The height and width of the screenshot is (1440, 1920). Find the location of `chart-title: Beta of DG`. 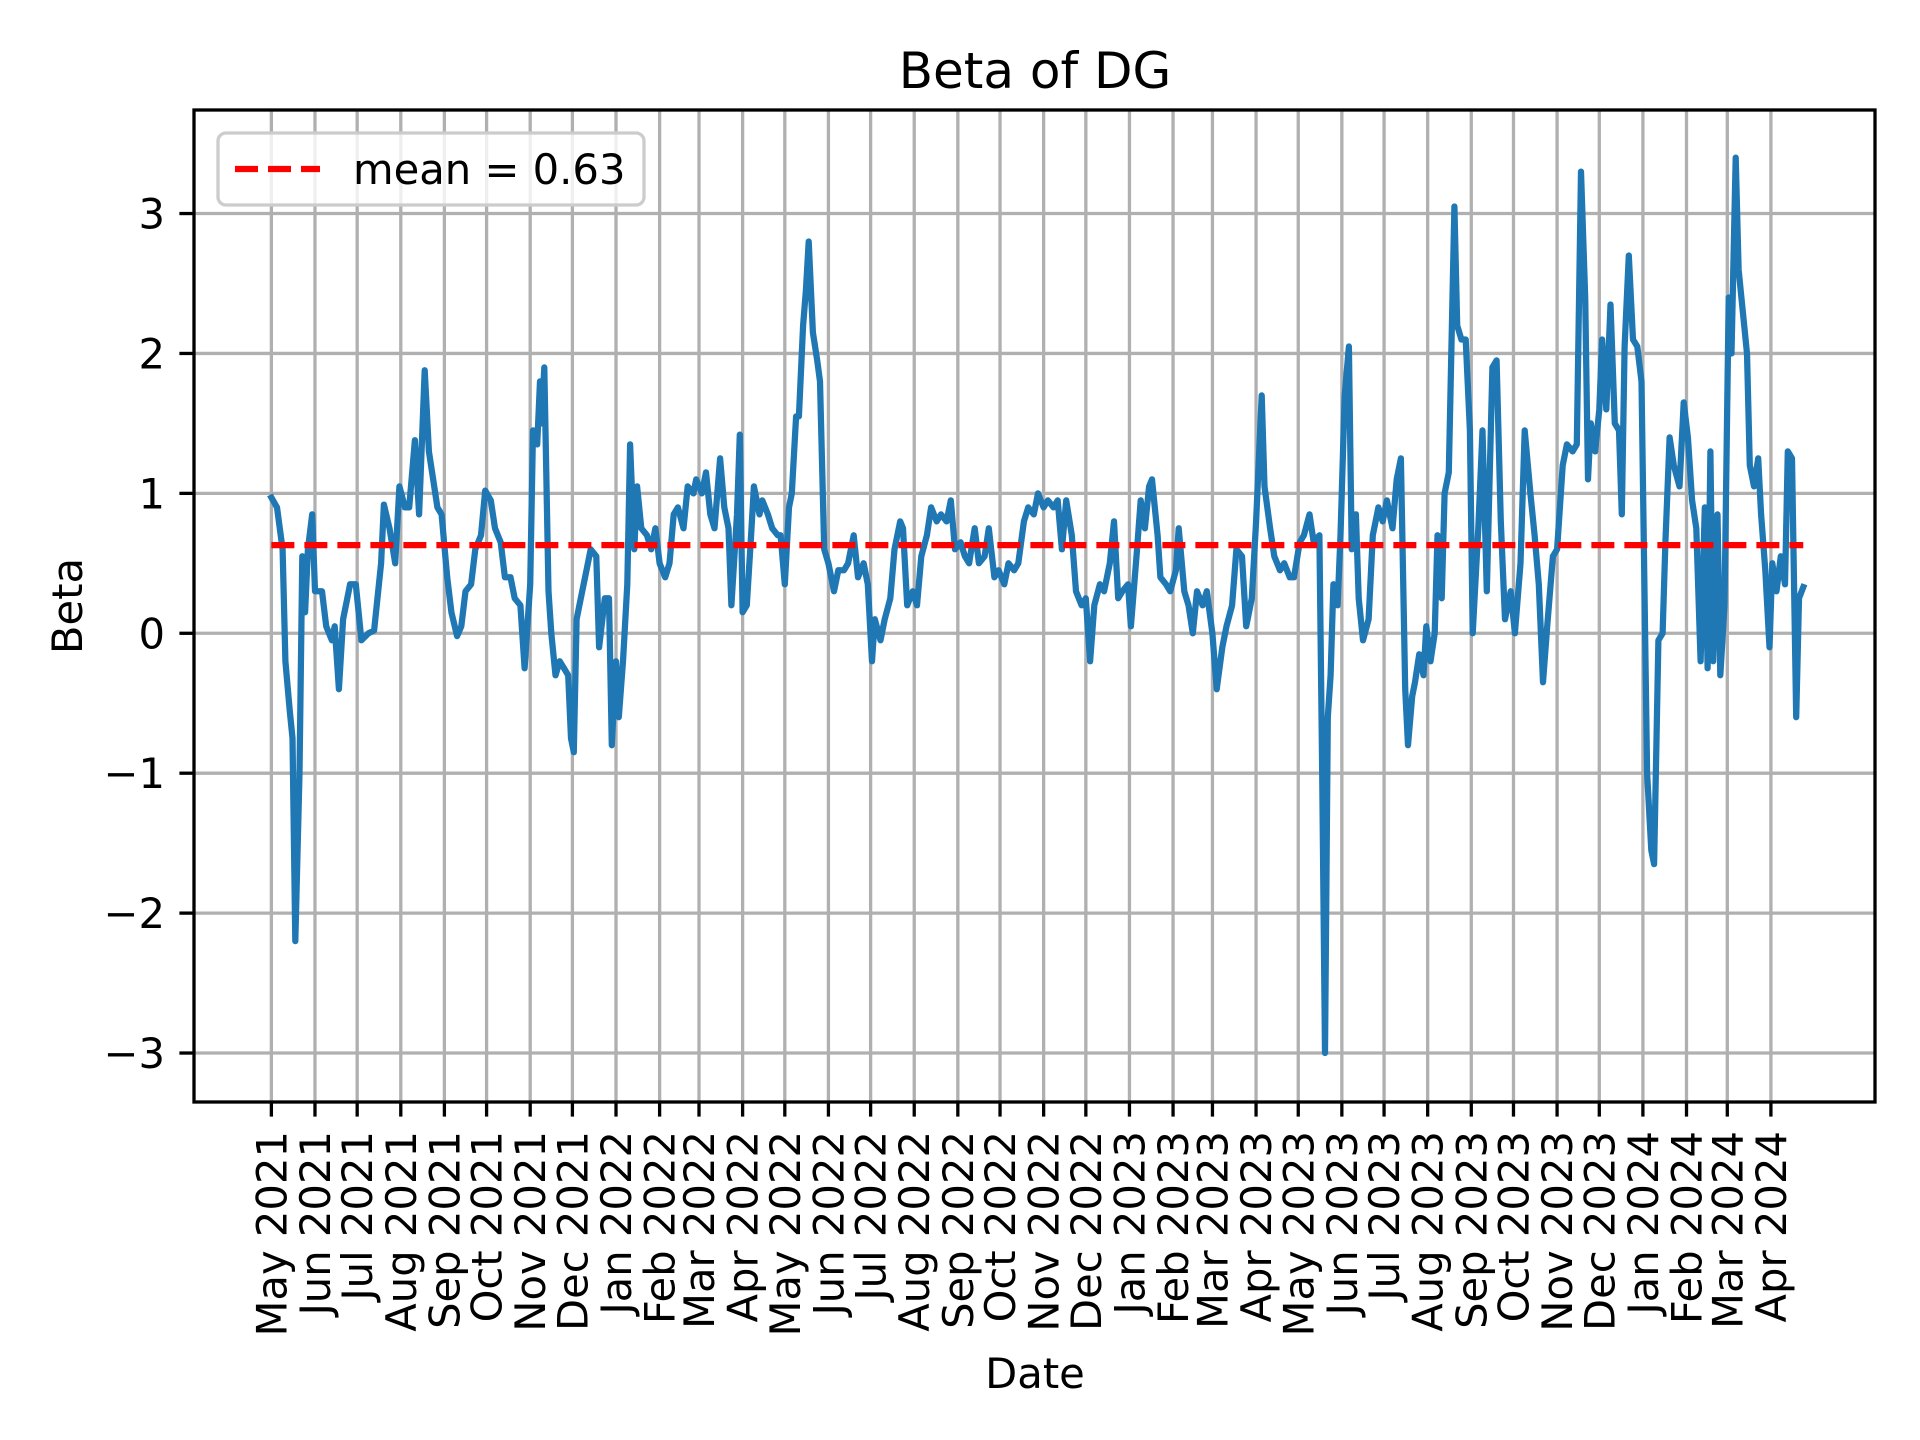

chart-title: Beta of DG is located at coordinates (1035, 71).